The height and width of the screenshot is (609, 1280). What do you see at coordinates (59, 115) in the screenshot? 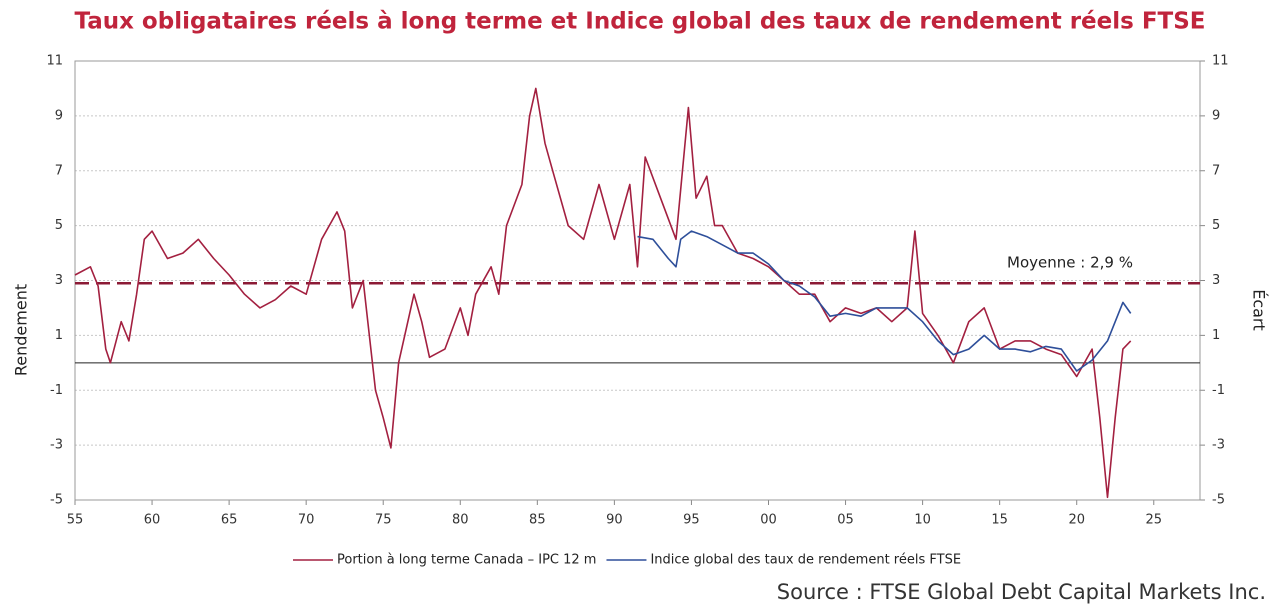
I see `y-tick-label: 9` at bounding box center [59, 115].